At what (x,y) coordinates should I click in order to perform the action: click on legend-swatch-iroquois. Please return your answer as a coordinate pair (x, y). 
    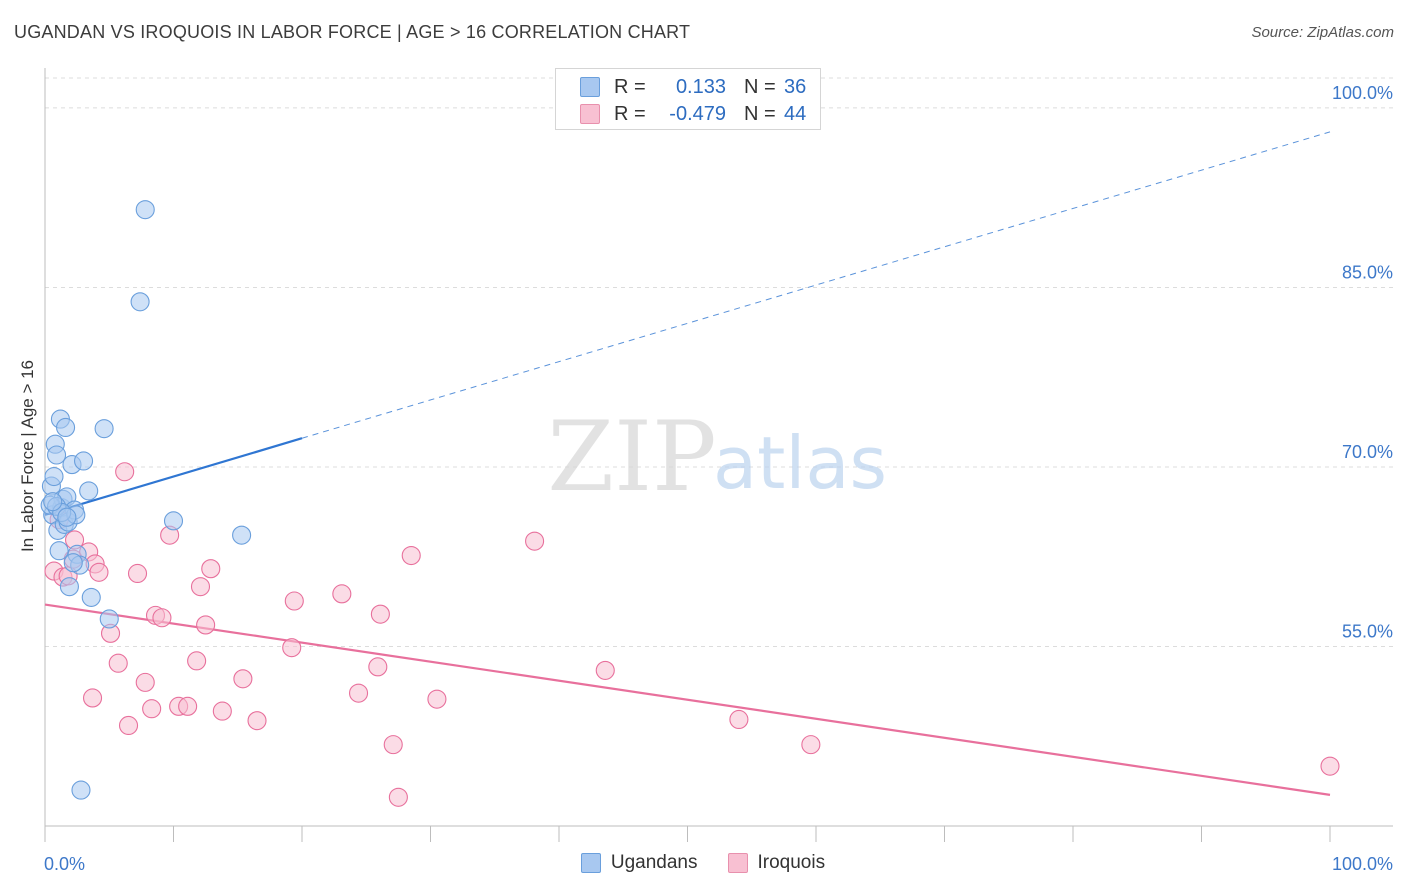
    Looking at the image, I should click on (590, 114).